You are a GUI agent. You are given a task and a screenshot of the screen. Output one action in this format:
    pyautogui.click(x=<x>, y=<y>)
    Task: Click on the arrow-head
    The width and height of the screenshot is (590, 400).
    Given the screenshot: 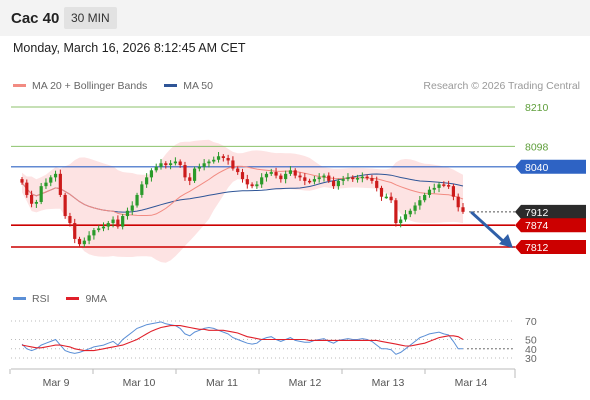 What is the action you would take?
    pyautogui.click(x=506, y=241)
    